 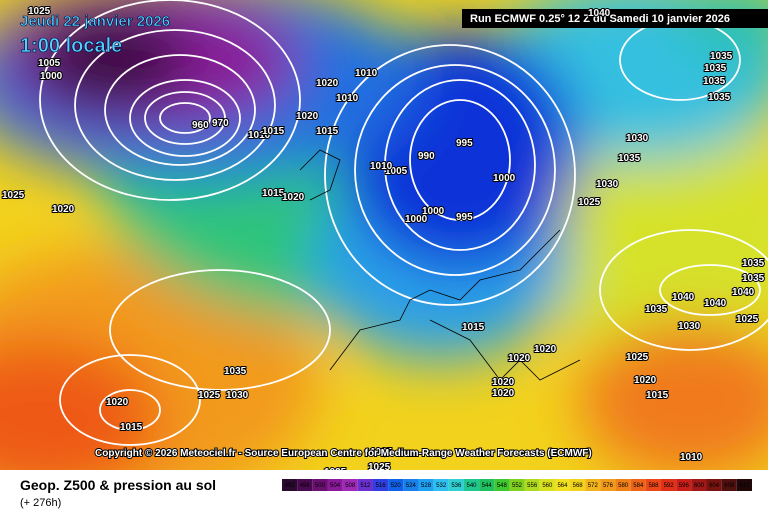 I want to click on isobar-label: 960, so click(x=200, y=125).